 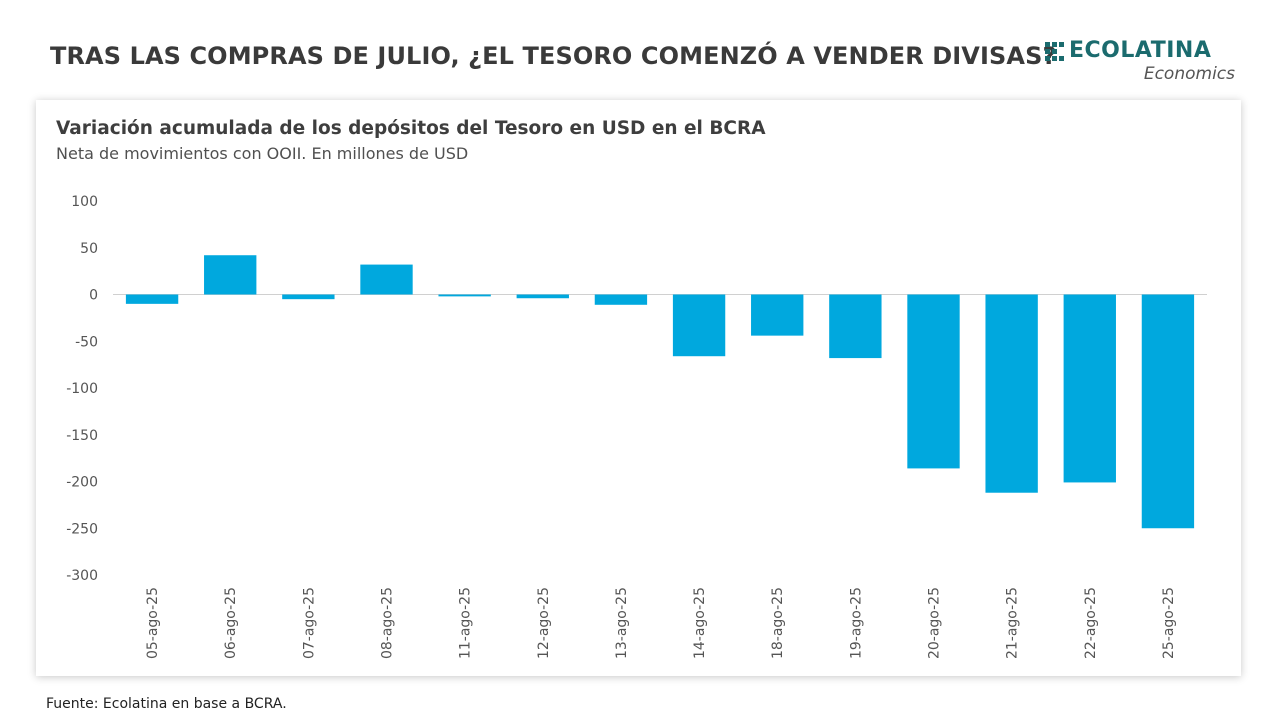 I want to click on y-tick-label: -150, so click(x=82, y=436).